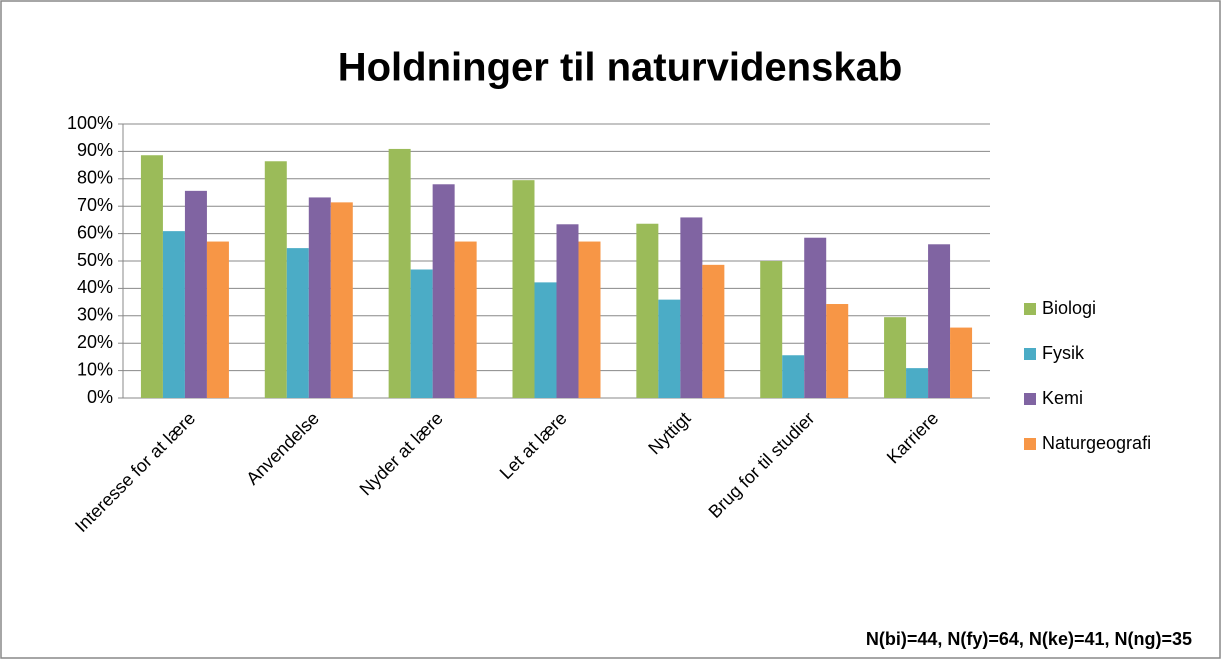  What do you see at coordinates (1096, 443) in the screenshot?
I see `legend-label: Naturgeografi` at bounding box center [1096, 443].